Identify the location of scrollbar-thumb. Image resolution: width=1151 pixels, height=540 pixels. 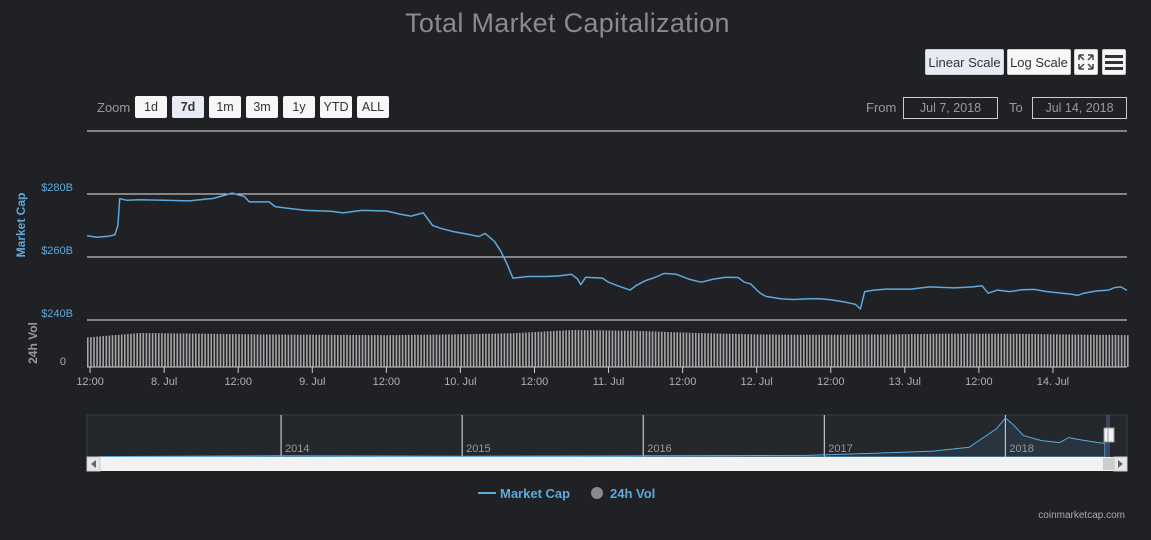
(1108, 464).